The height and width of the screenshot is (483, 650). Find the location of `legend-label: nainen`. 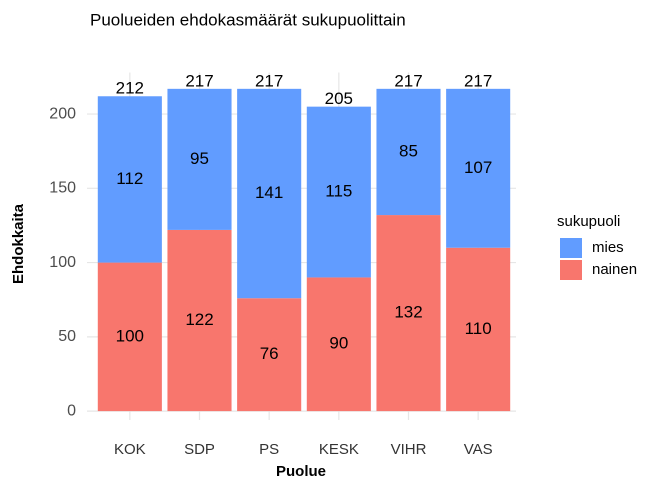

legend-label: nainen is located at coordinates (614, 269).